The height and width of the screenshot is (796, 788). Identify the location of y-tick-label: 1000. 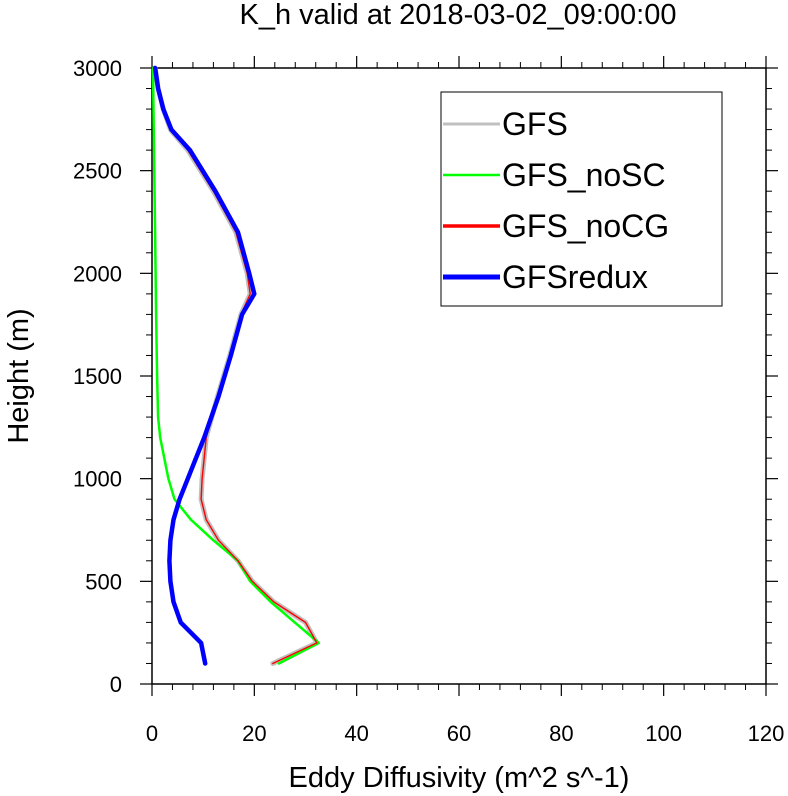
(97, 479).